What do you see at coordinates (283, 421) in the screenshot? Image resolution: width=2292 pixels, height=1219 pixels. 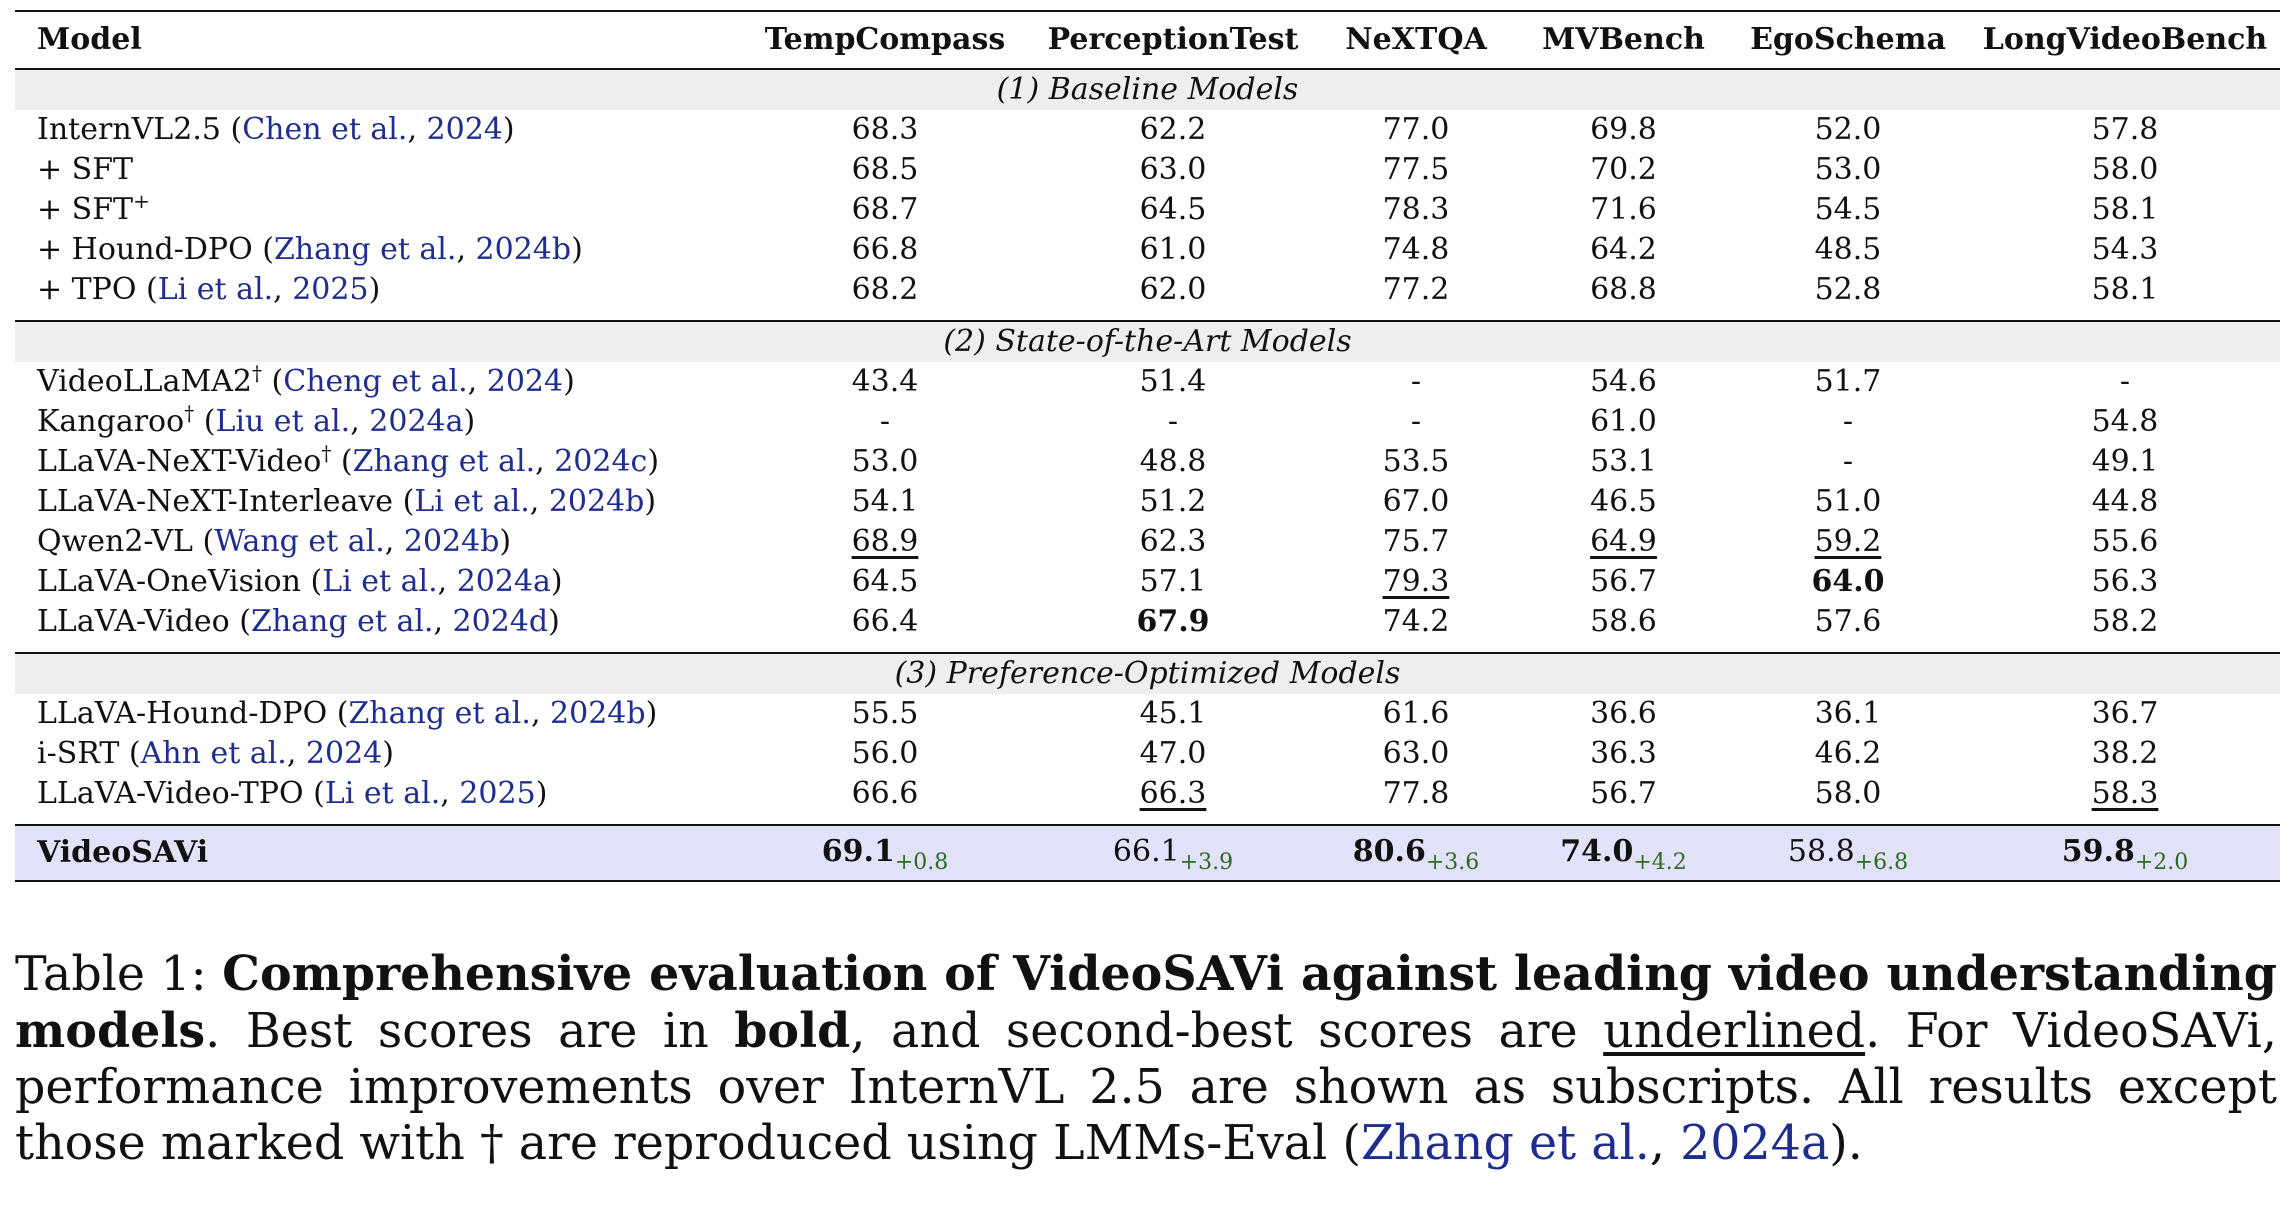 I see `citation-link: Liu et al.` at bounding box center [283, 421].